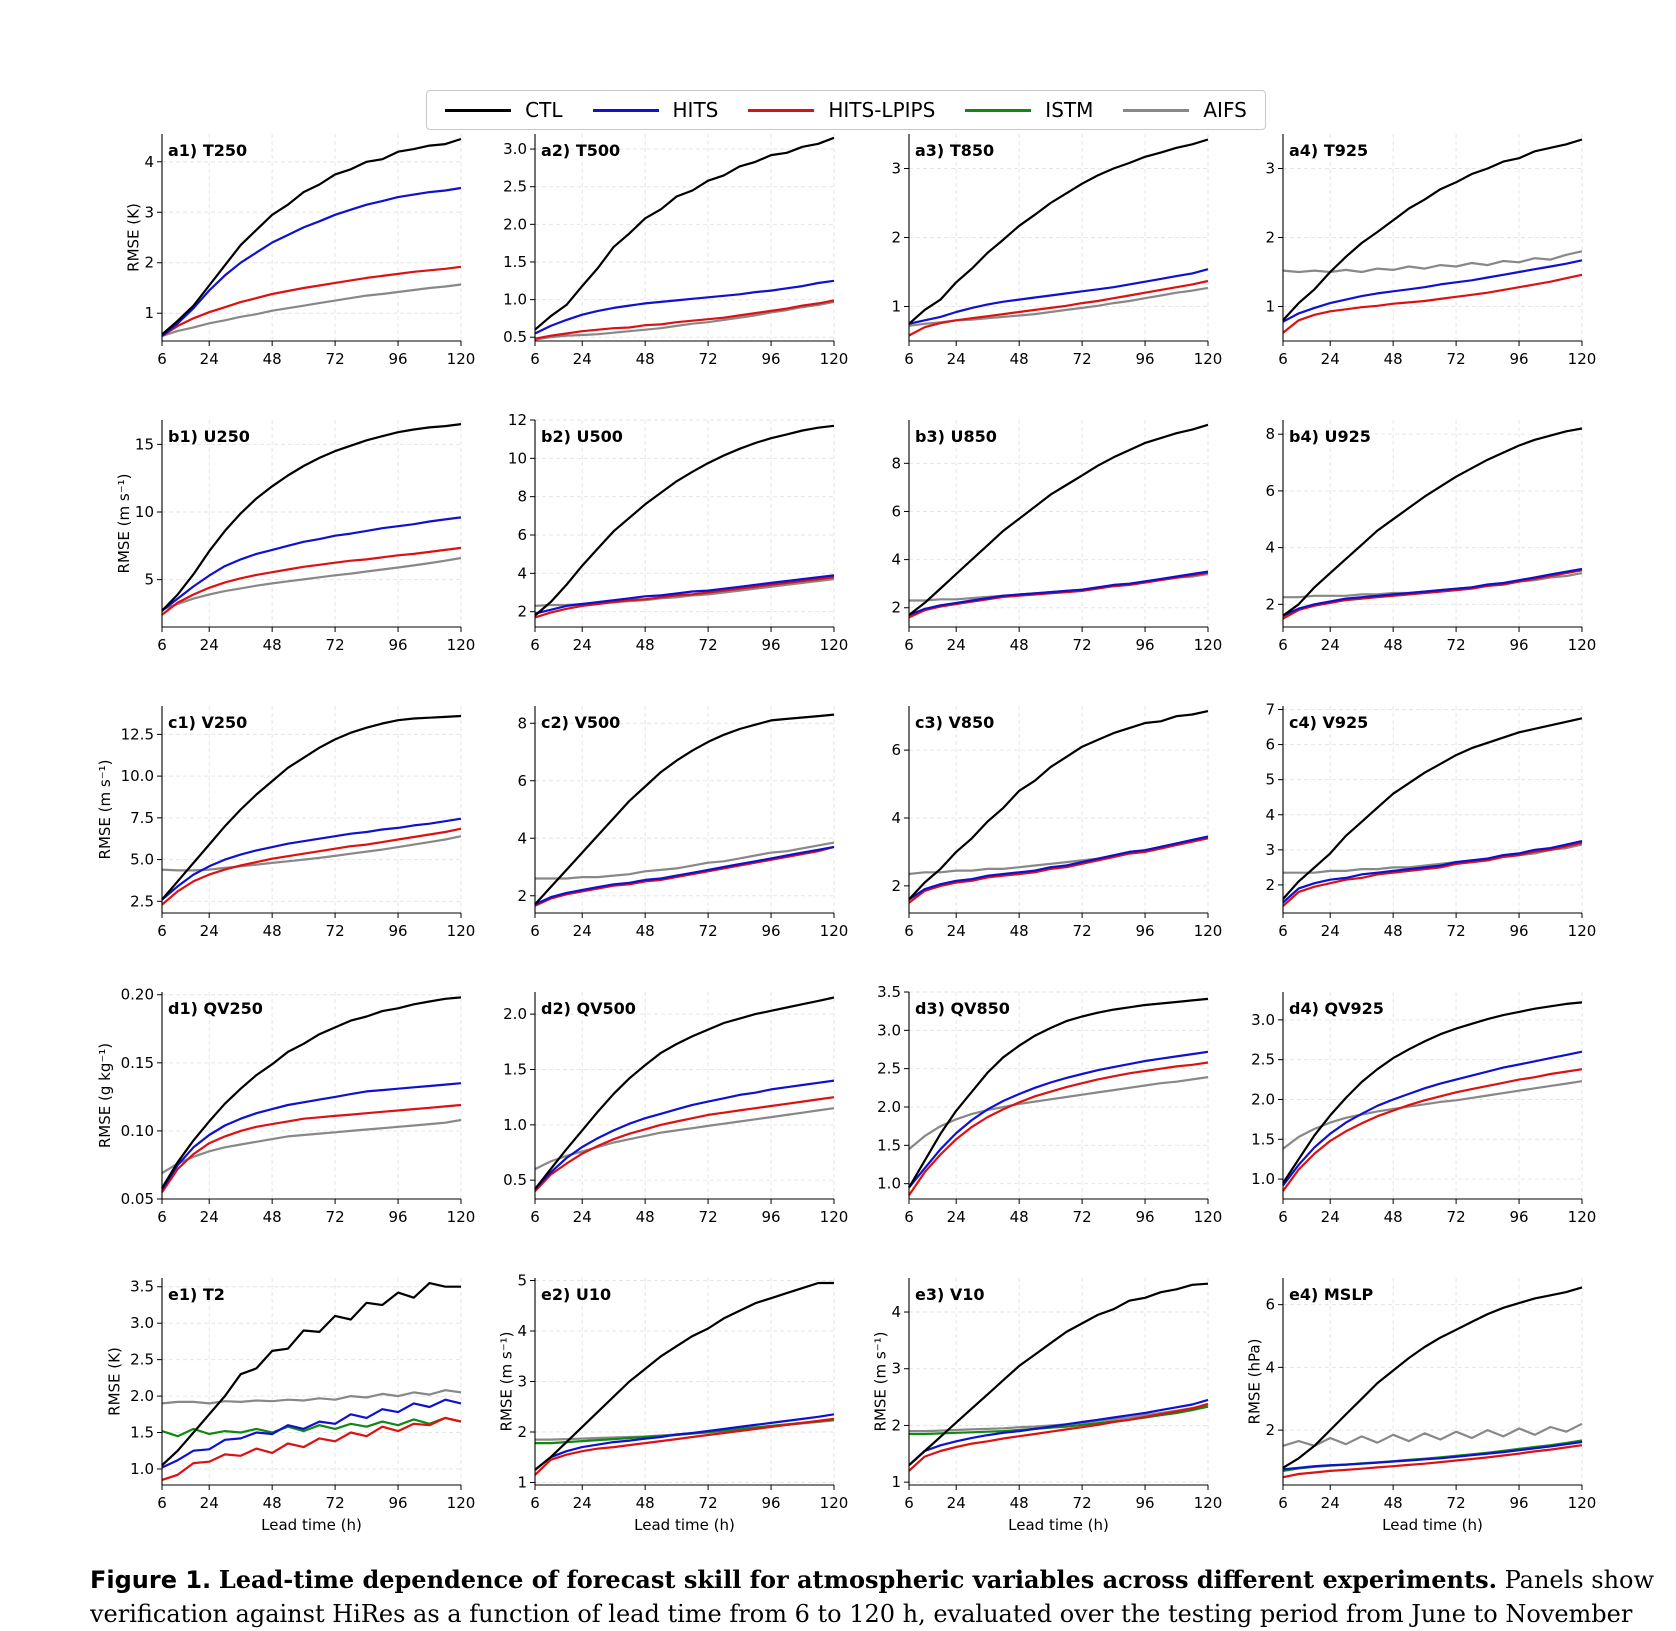 Image resolution: width=1676 pixels, height=1631 pixels. Describe the element at coordinates (1185, 110) in the screenshot. I see `legend-entry-aifs: AIFS` at that location.